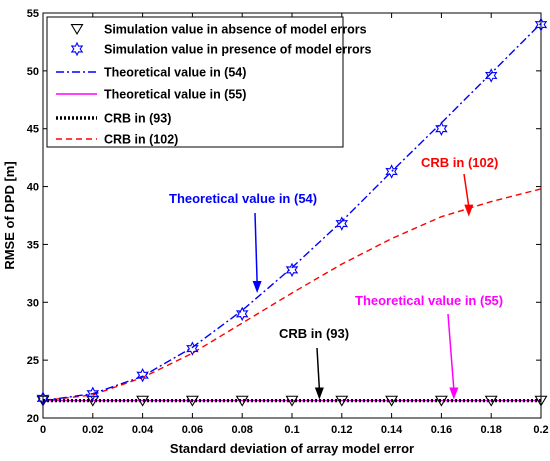 The height and width of the screenshot is (461, 550). What do you see at coordinates (77, 49) in the screenshot?
I see `legend-marker-star` at bounding box center [77, 49].